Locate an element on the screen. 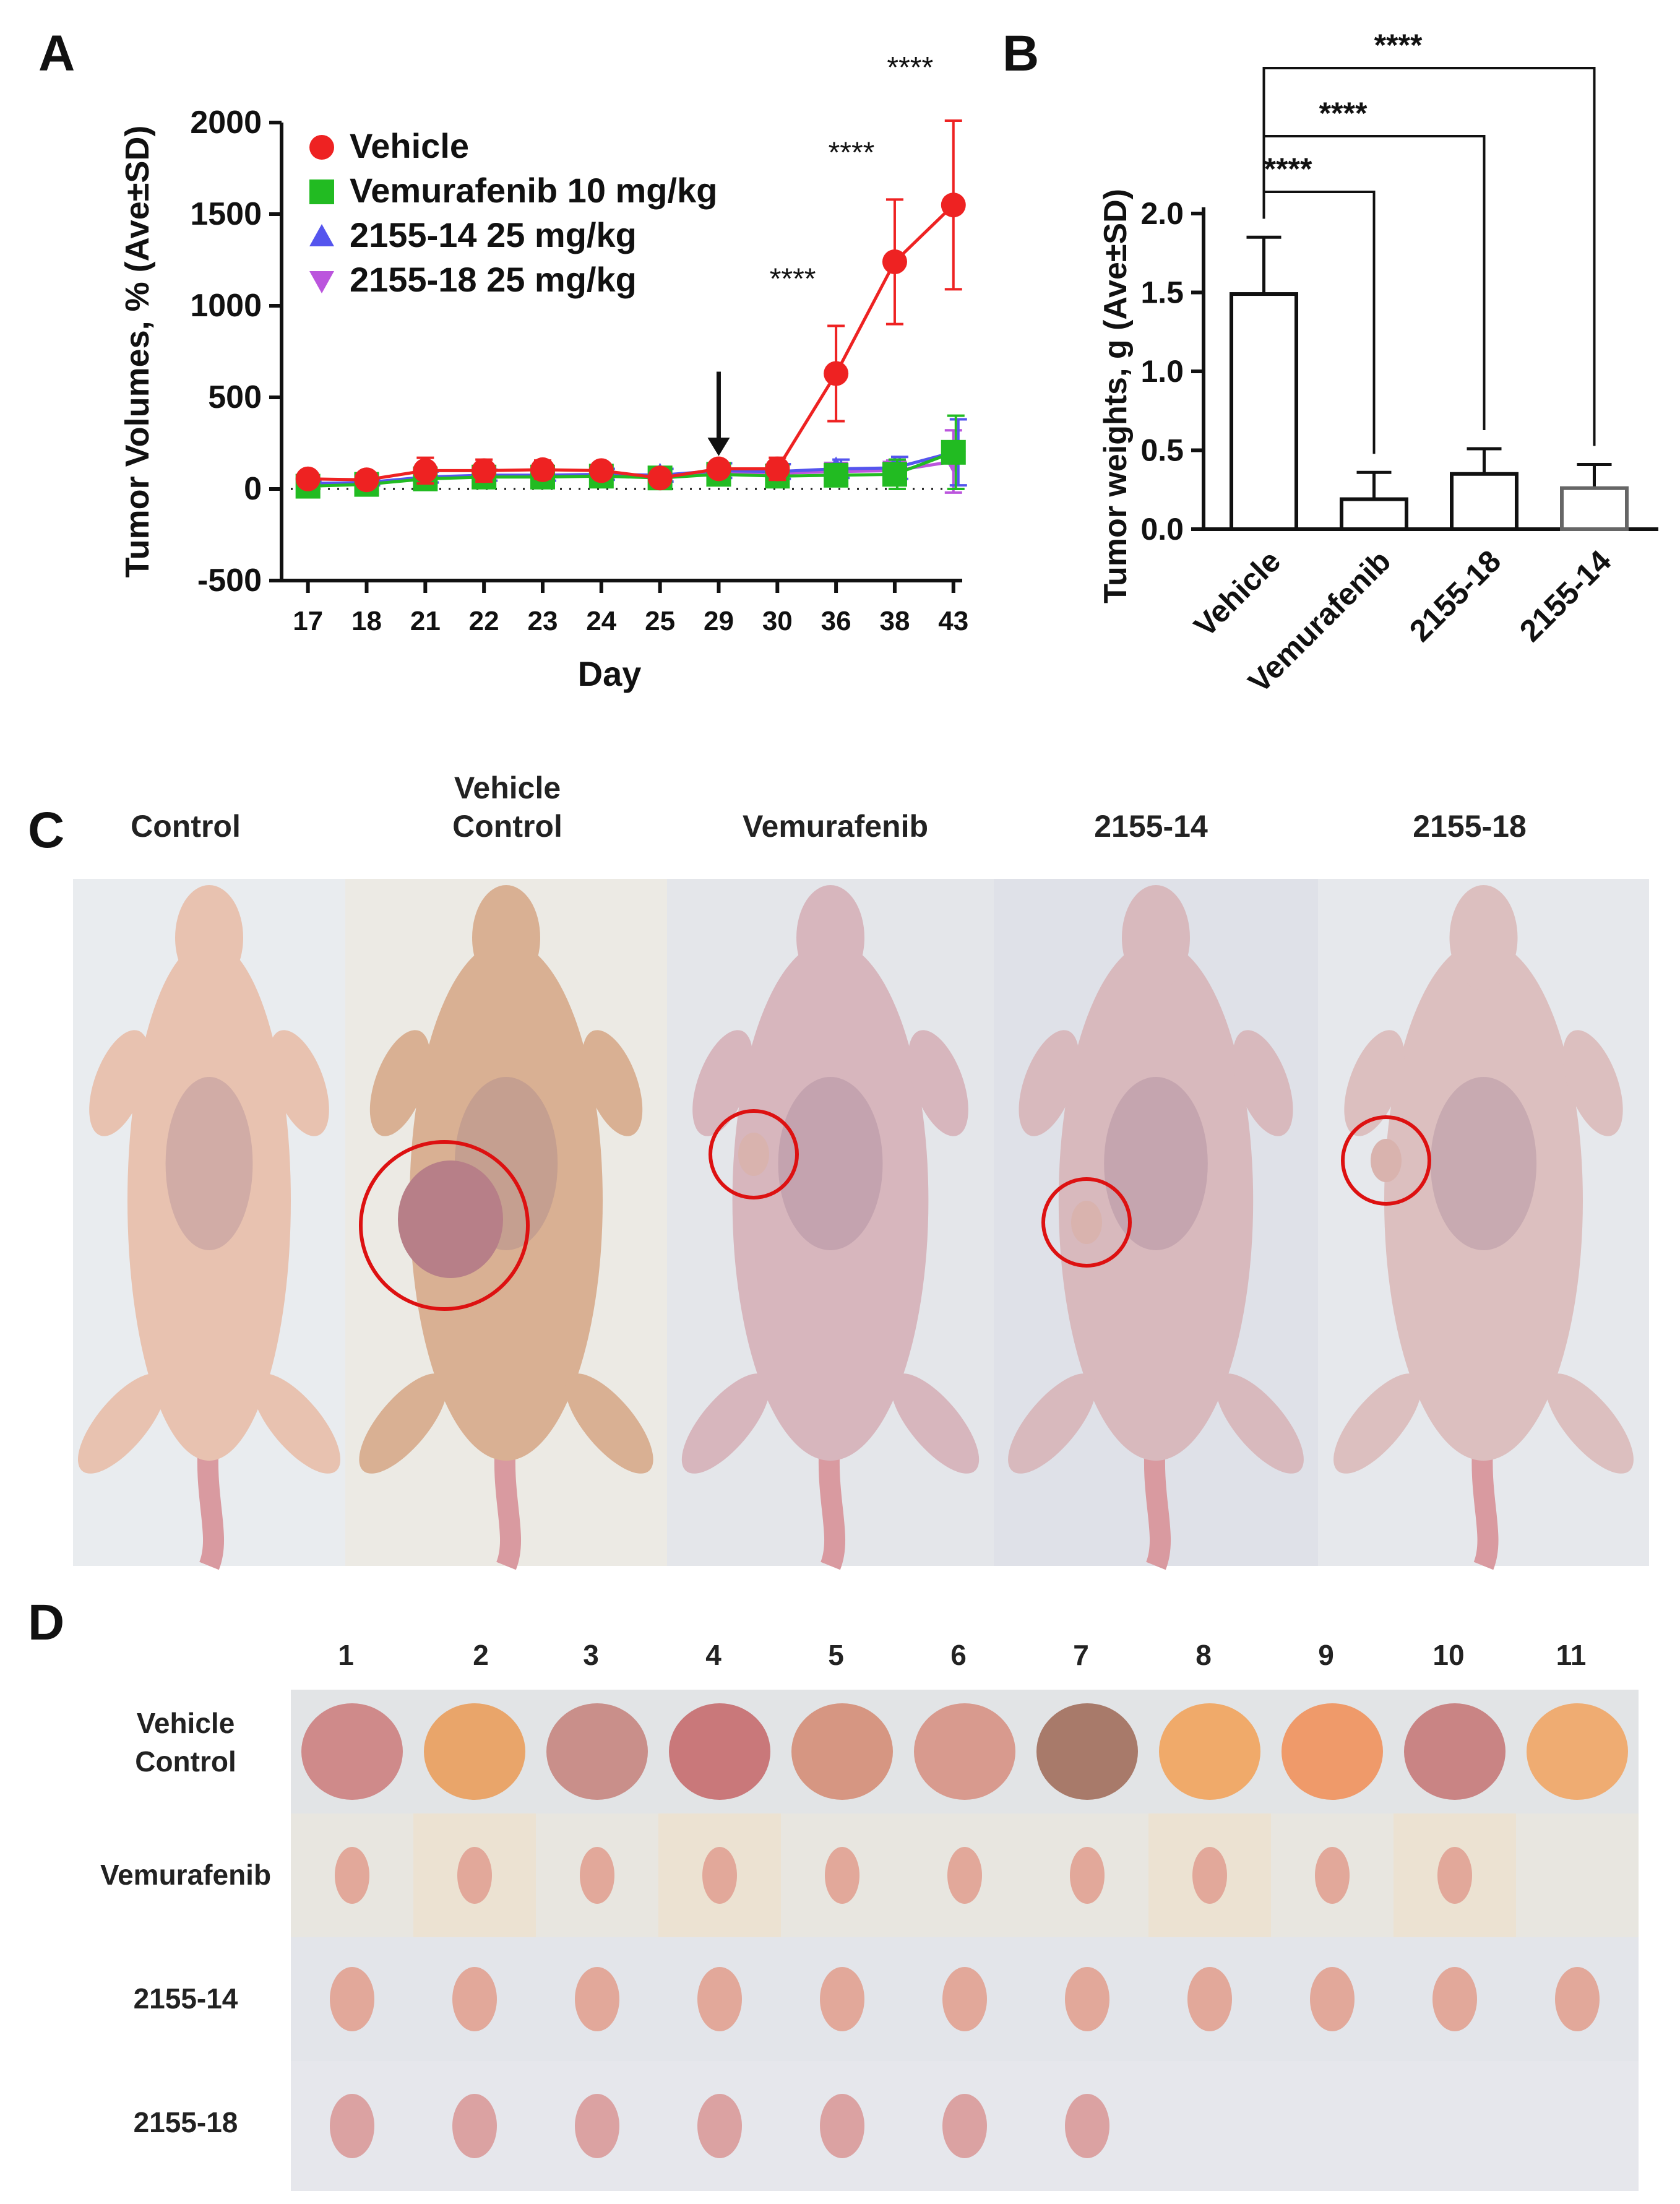  tumor-column-label: 5 is located at coordinates (836, 1655).